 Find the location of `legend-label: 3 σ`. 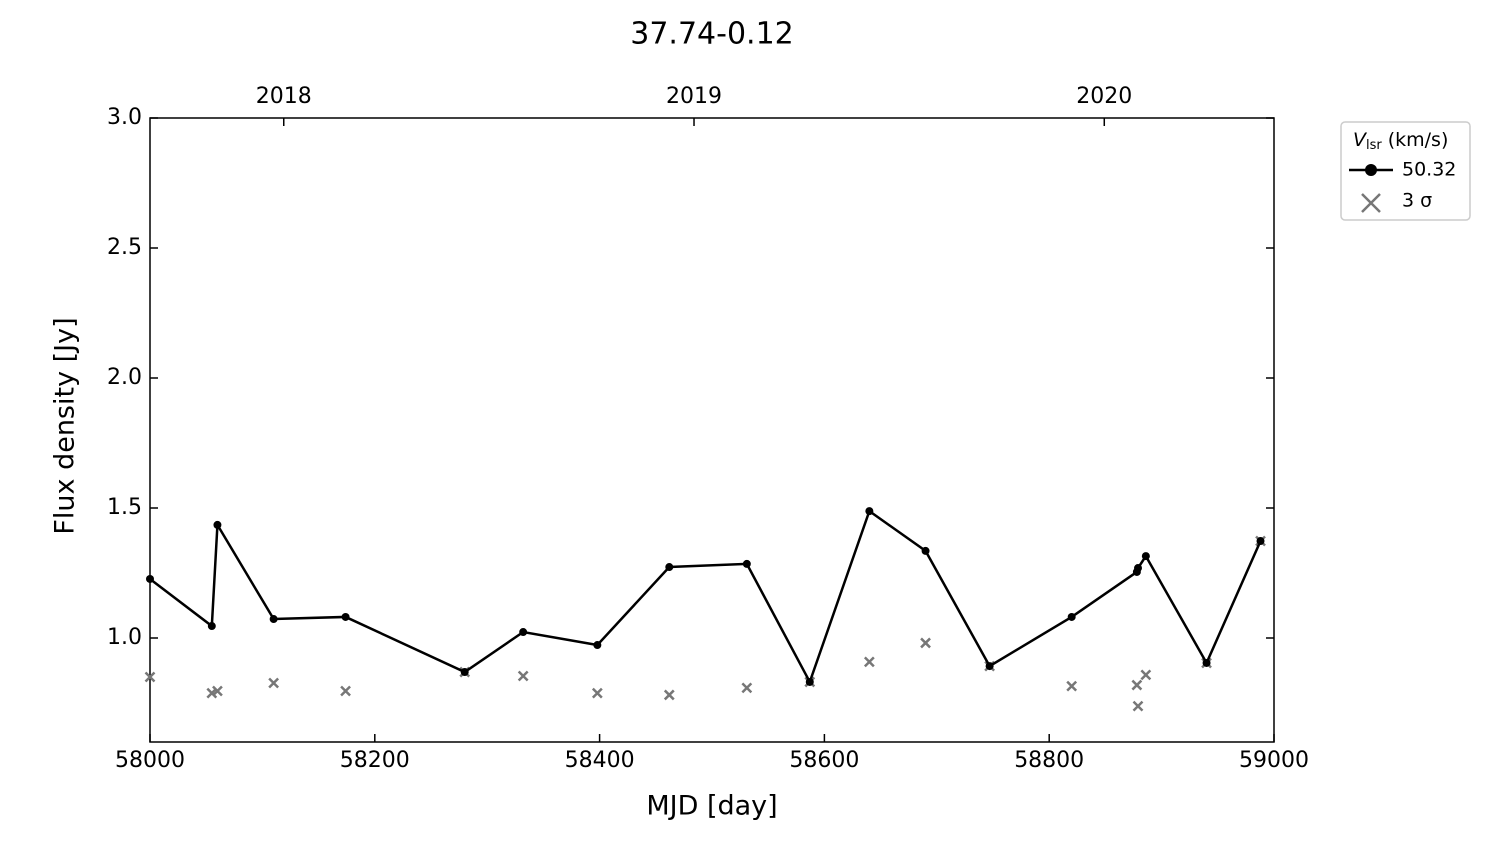

legend-label: 3 σ is located at coordinates (1417, 201).